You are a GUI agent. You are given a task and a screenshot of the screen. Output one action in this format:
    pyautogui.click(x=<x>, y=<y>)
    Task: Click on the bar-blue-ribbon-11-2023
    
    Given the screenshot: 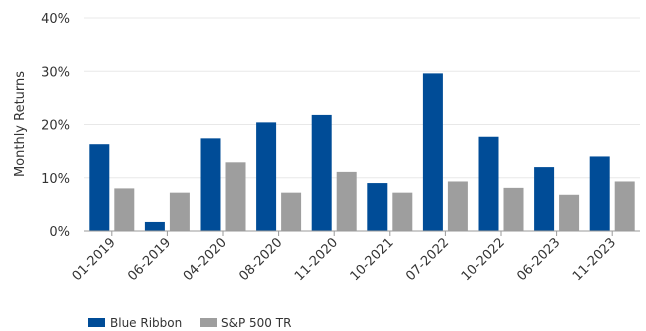 What is the action you would take?
    pyautogui.click(x=599, y=193)
    